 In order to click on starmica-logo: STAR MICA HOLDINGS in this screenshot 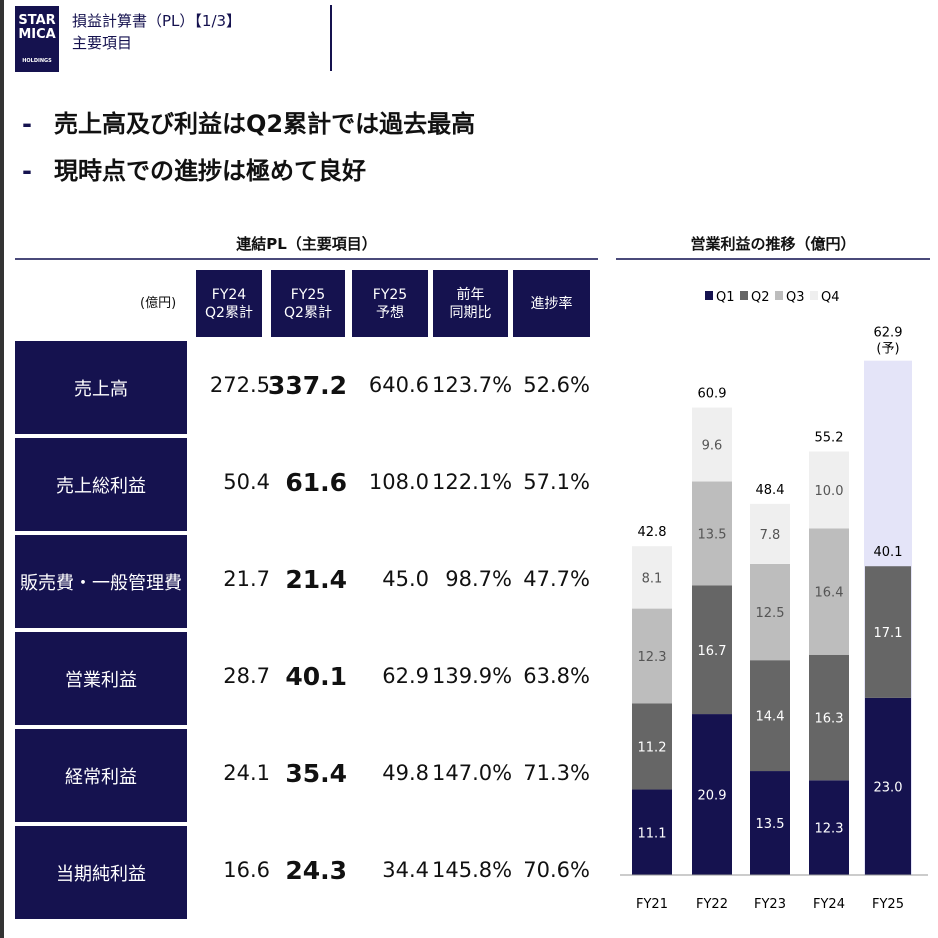, I will do `click(37, 39)`.